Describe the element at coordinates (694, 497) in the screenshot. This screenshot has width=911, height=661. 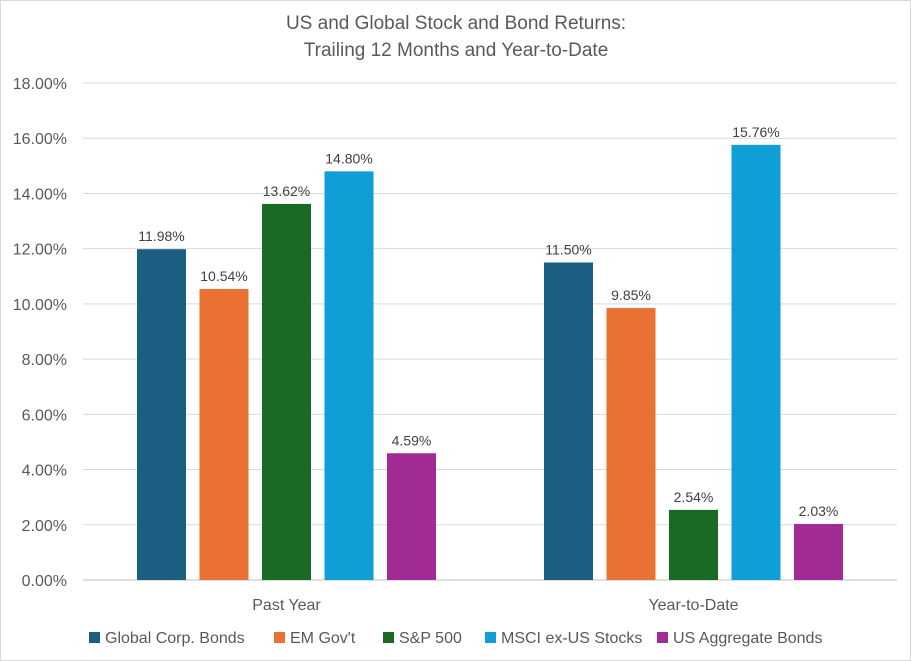
I see `data-label: 2.54%` at that location.